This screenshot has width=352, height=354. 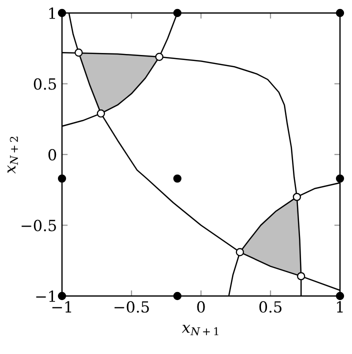 I want to click on x-axis-title: x$_{N+1}$, so click(x=200, y=330).